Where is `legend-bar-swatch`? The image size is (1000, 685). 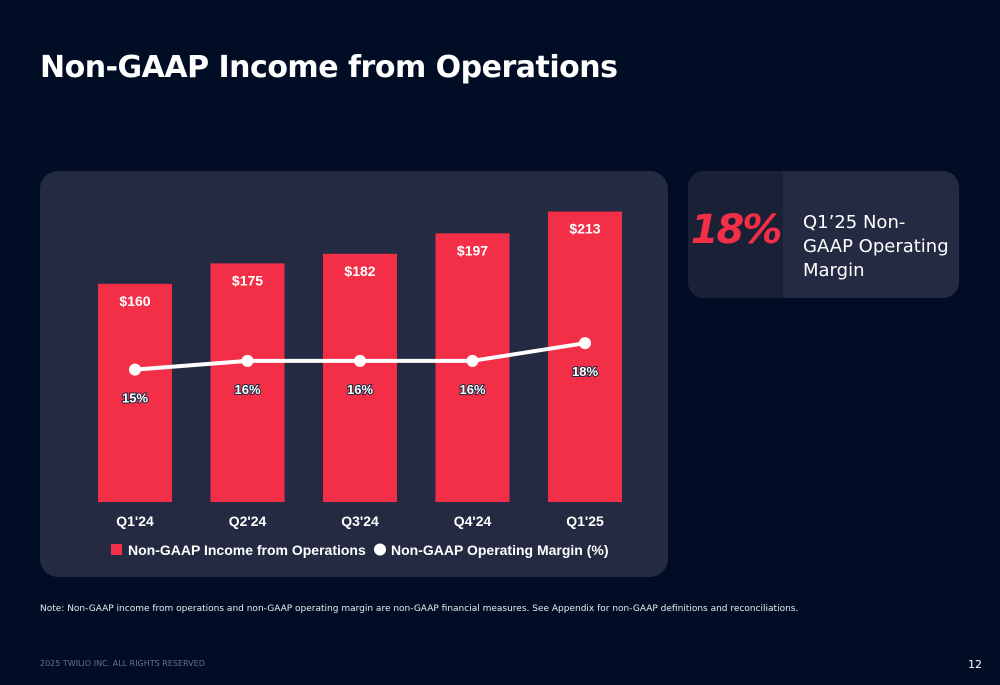
legend-bar-swatch is located at coordinates (116, 549).